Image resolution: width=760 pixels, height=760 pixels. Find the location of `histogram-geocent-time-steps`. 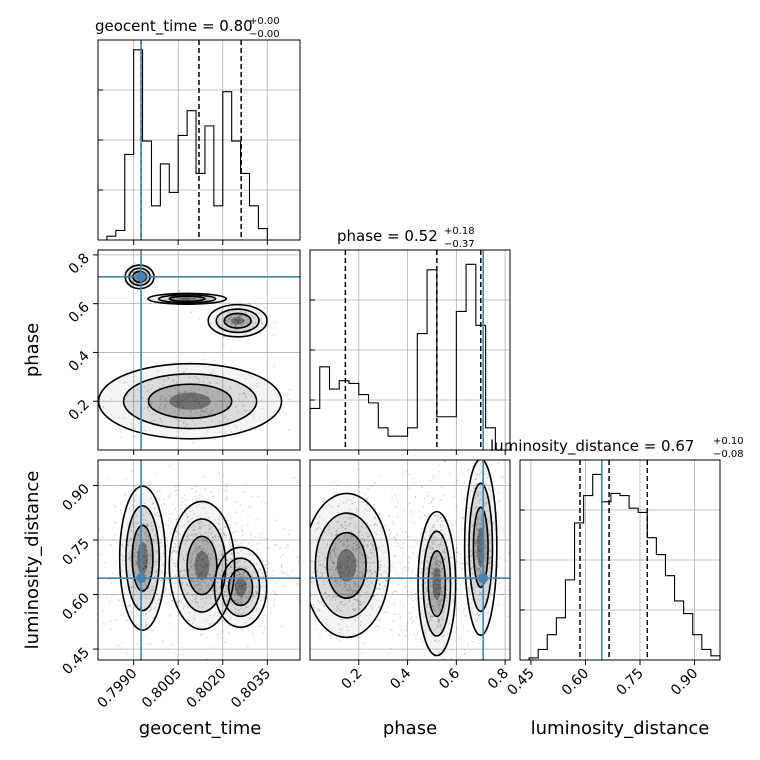

histogram-geocent-time-steps is located at coordinates (196, 145).